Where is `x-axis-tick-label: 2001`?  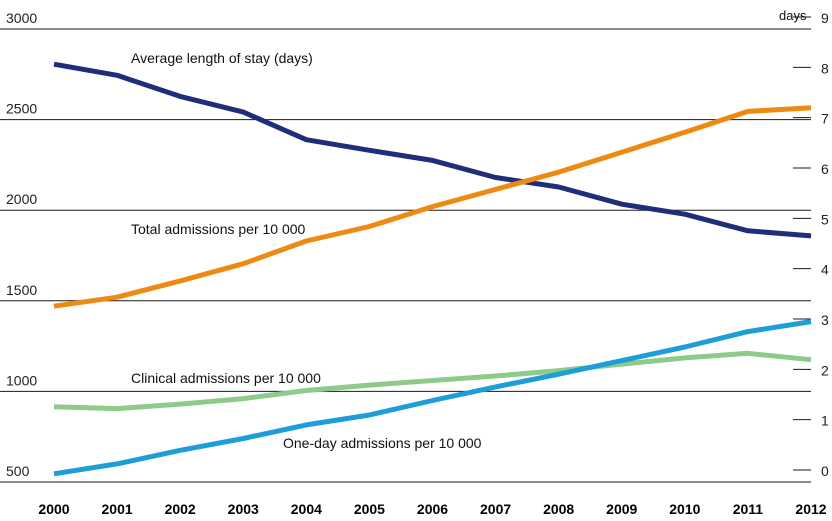 x-axis-tick-label: 2001 is located at coordinates (117, 509).